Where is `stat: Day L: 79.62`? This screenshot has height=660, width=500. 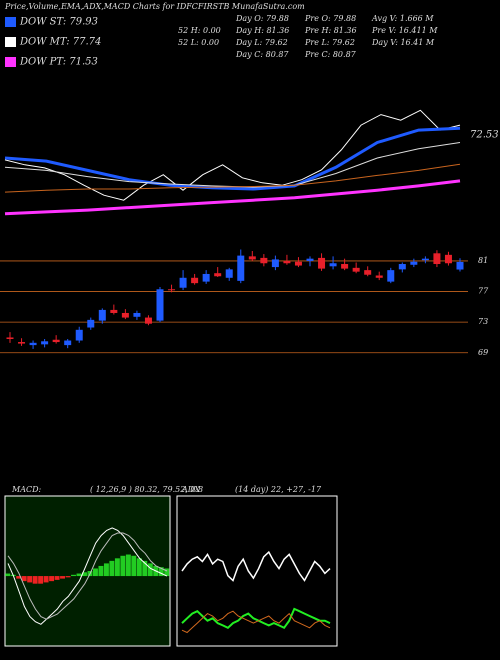
stat: Day L: 79.62 is located at coordinates (261, 42).